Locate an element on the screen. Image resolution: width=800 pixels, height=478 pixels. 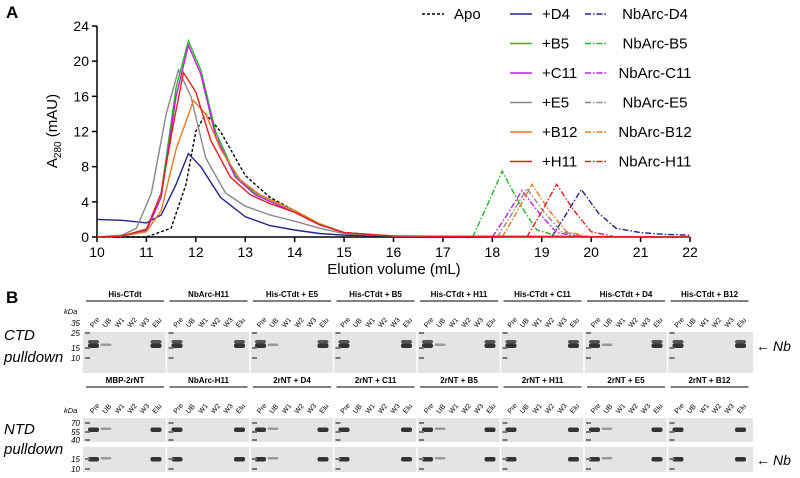
group-label: NbArc-H11 is located at coordinates (208, 294).